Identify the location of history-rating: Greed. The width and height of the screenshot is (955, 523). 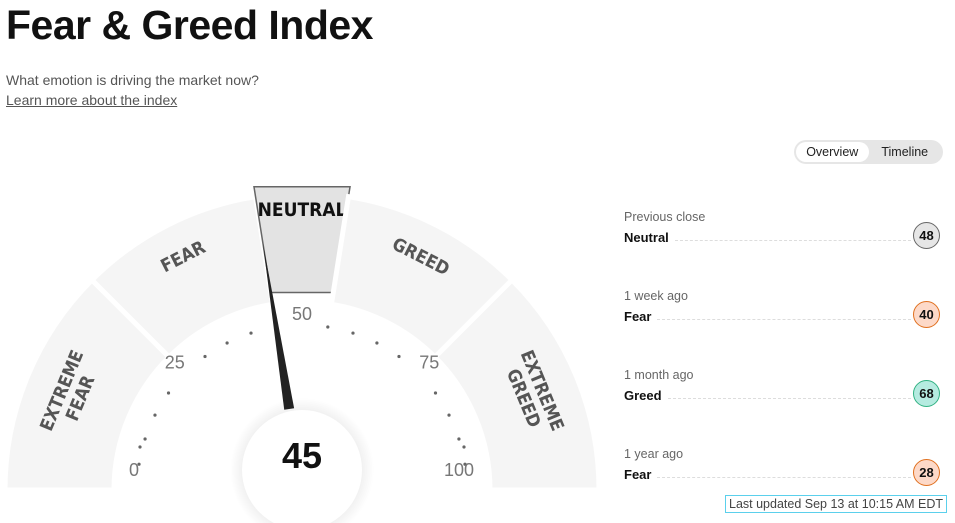
(643, 395).